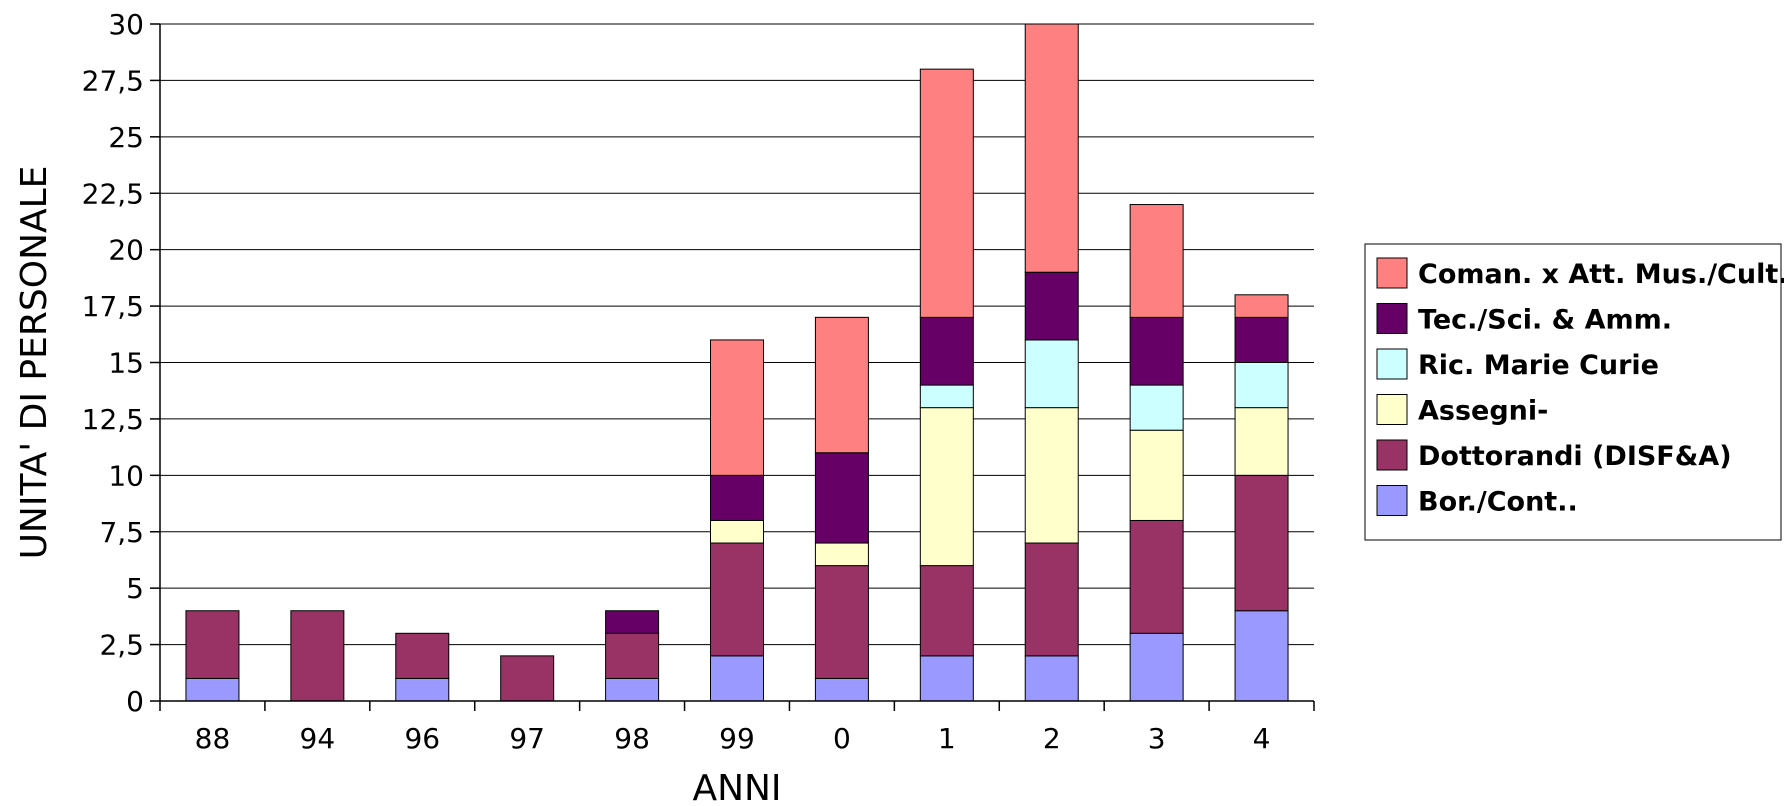 This screenshot has width=1784, height=806. What do you see at coordinates (126, 363) in the screenshot?
I see `y-tick-label: 15` at bounding box center [126, 363].